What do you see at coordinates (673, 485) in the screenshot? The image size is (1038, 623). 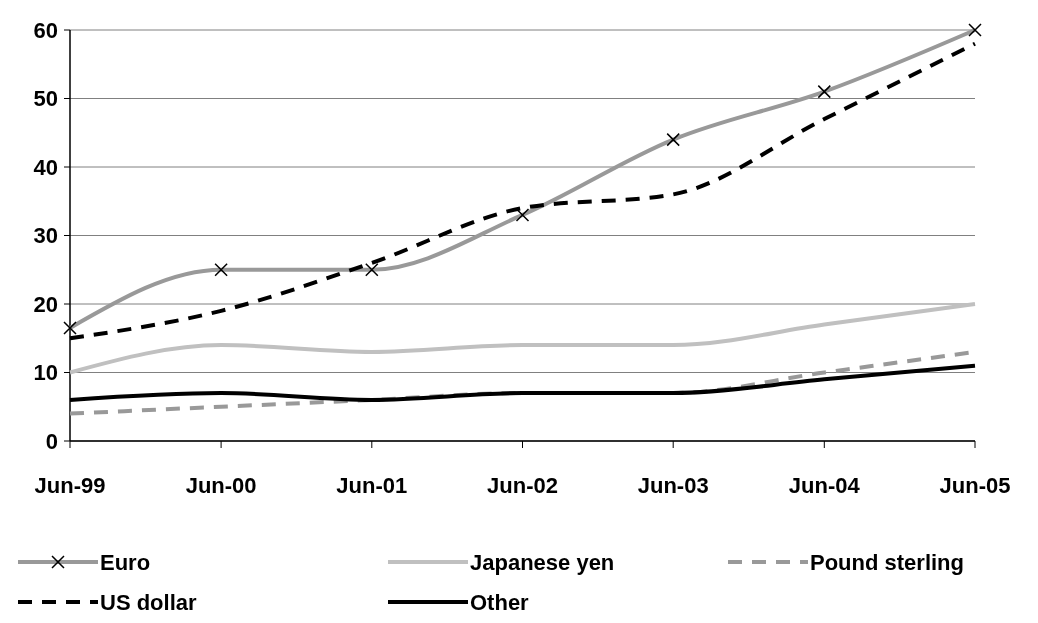 I see `x-tick-label: Jun-03` at bounding box center [673, 485].